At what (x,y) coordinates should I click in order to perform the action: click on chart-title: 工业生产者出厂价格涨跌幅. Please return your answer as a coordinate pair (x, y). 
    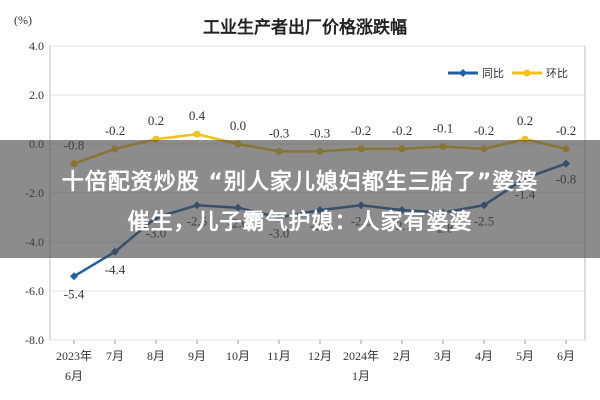
    Looking at the image, I should click on (305, 27).